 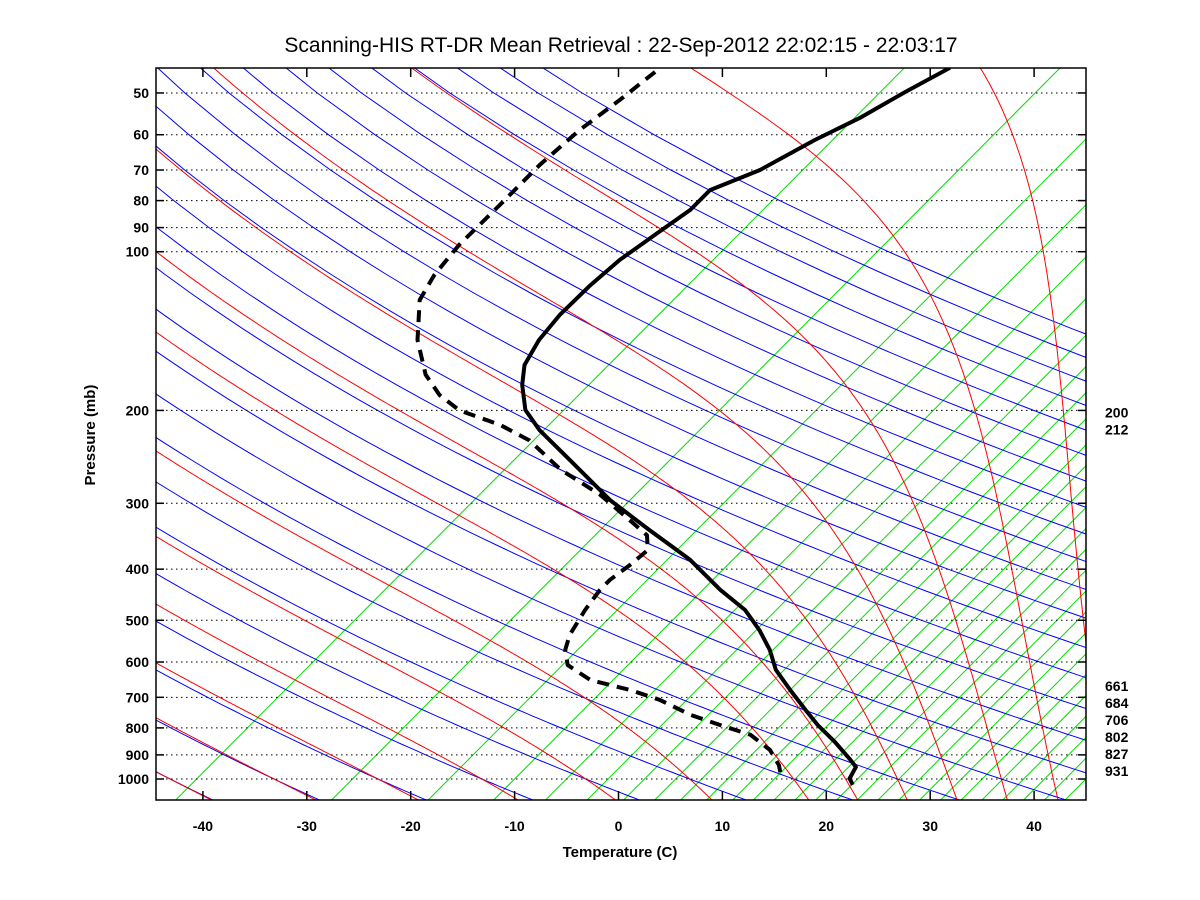 I want to click on y-tick-label: 900, so click(x=138, y=755).